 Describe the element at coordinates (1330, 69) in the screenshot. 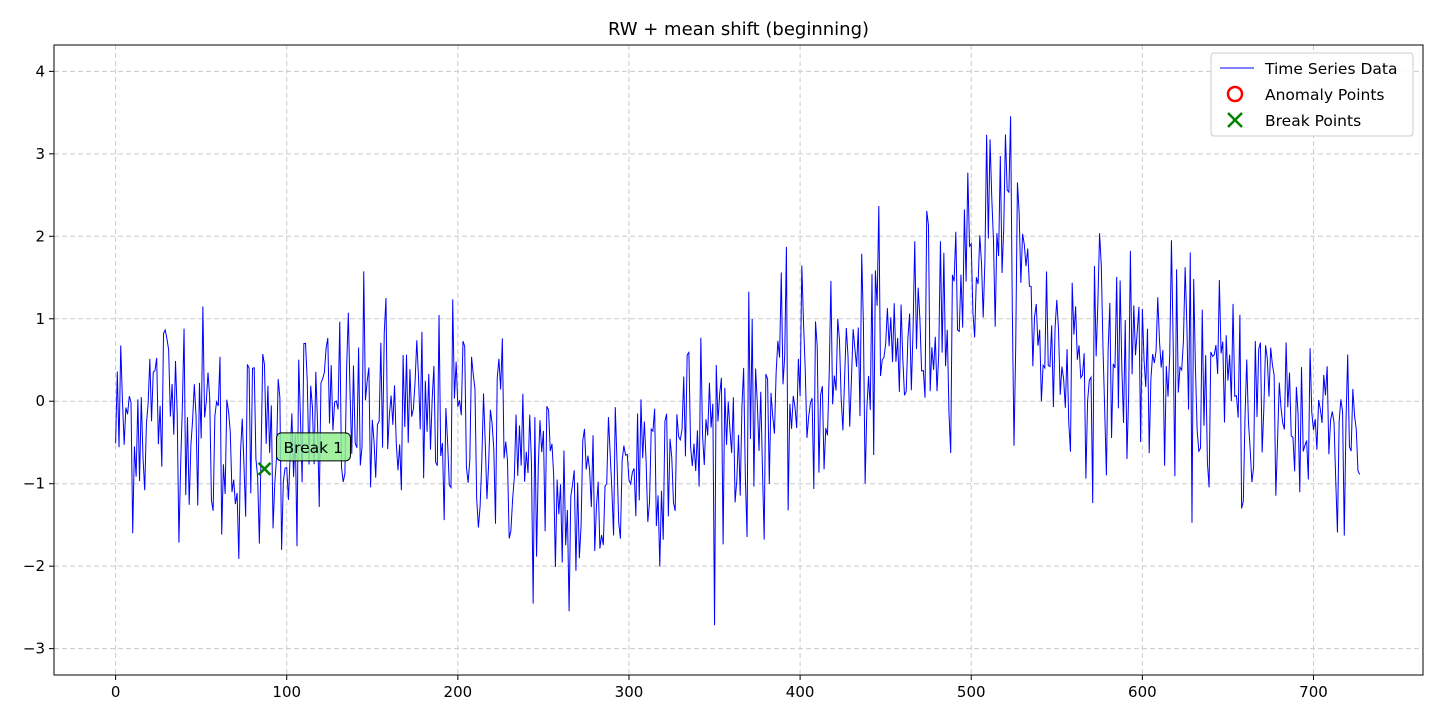

I see `legend-label: Time Series Data` at that location.